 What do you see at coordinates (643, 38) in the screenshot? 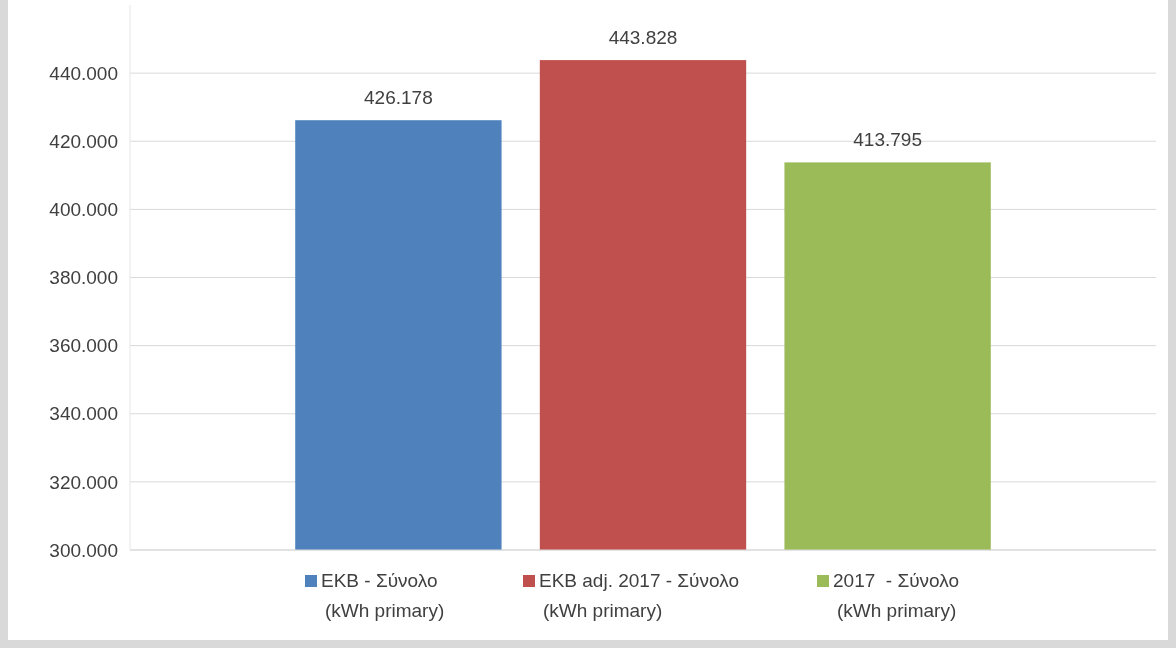
I see `data-label: 443.828` at bounding box center [643, 38].